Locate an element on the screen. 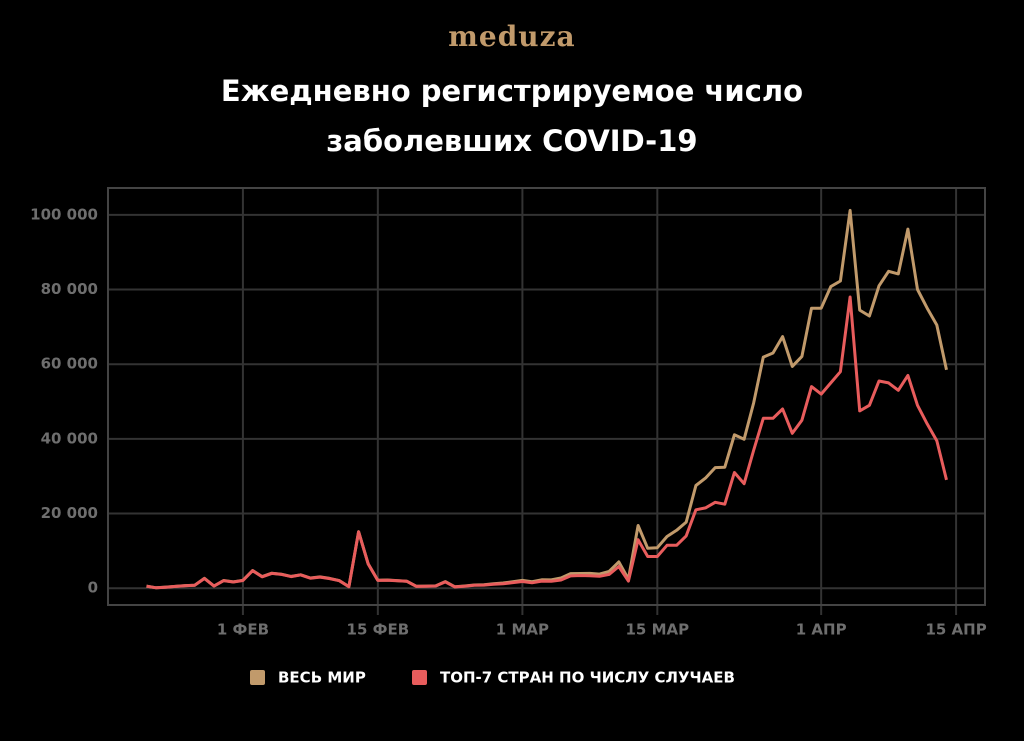  y-tick-label: 100 000 is located at coordinates (64, 214).